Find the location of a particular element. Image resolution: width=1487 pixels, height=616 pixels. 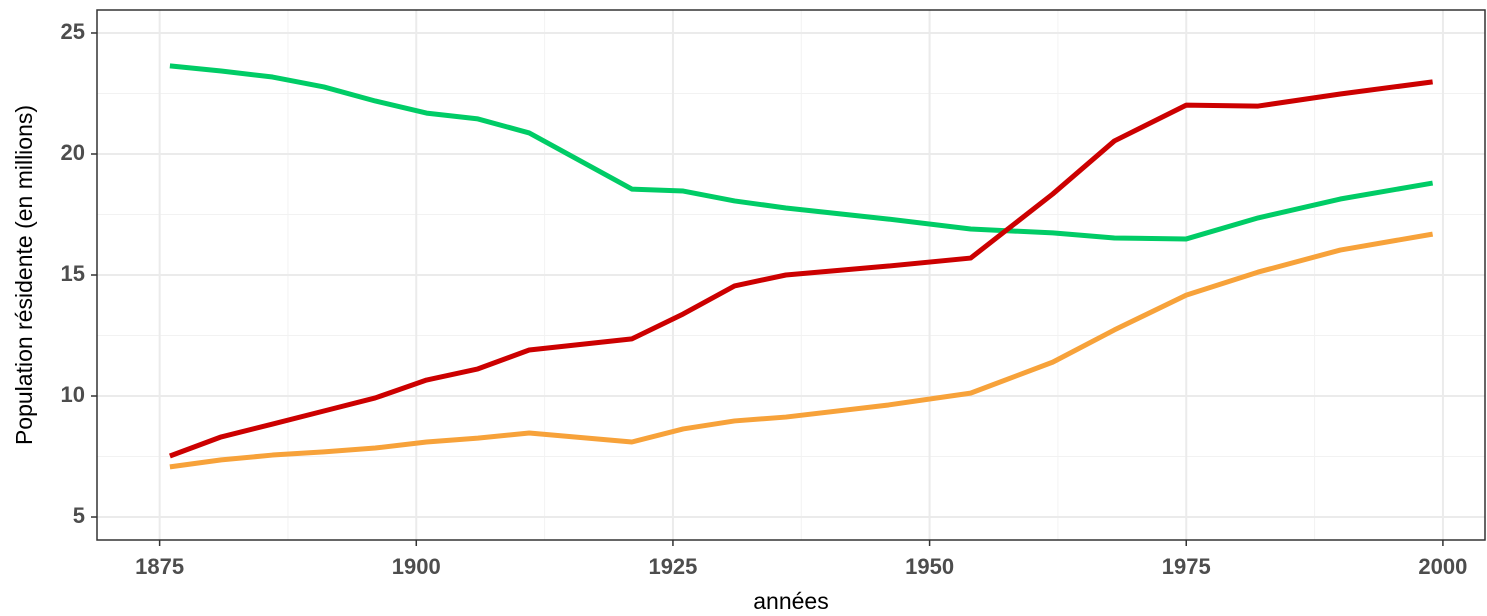

x-tick-label: 1925 is located at coordinates (672, 566).